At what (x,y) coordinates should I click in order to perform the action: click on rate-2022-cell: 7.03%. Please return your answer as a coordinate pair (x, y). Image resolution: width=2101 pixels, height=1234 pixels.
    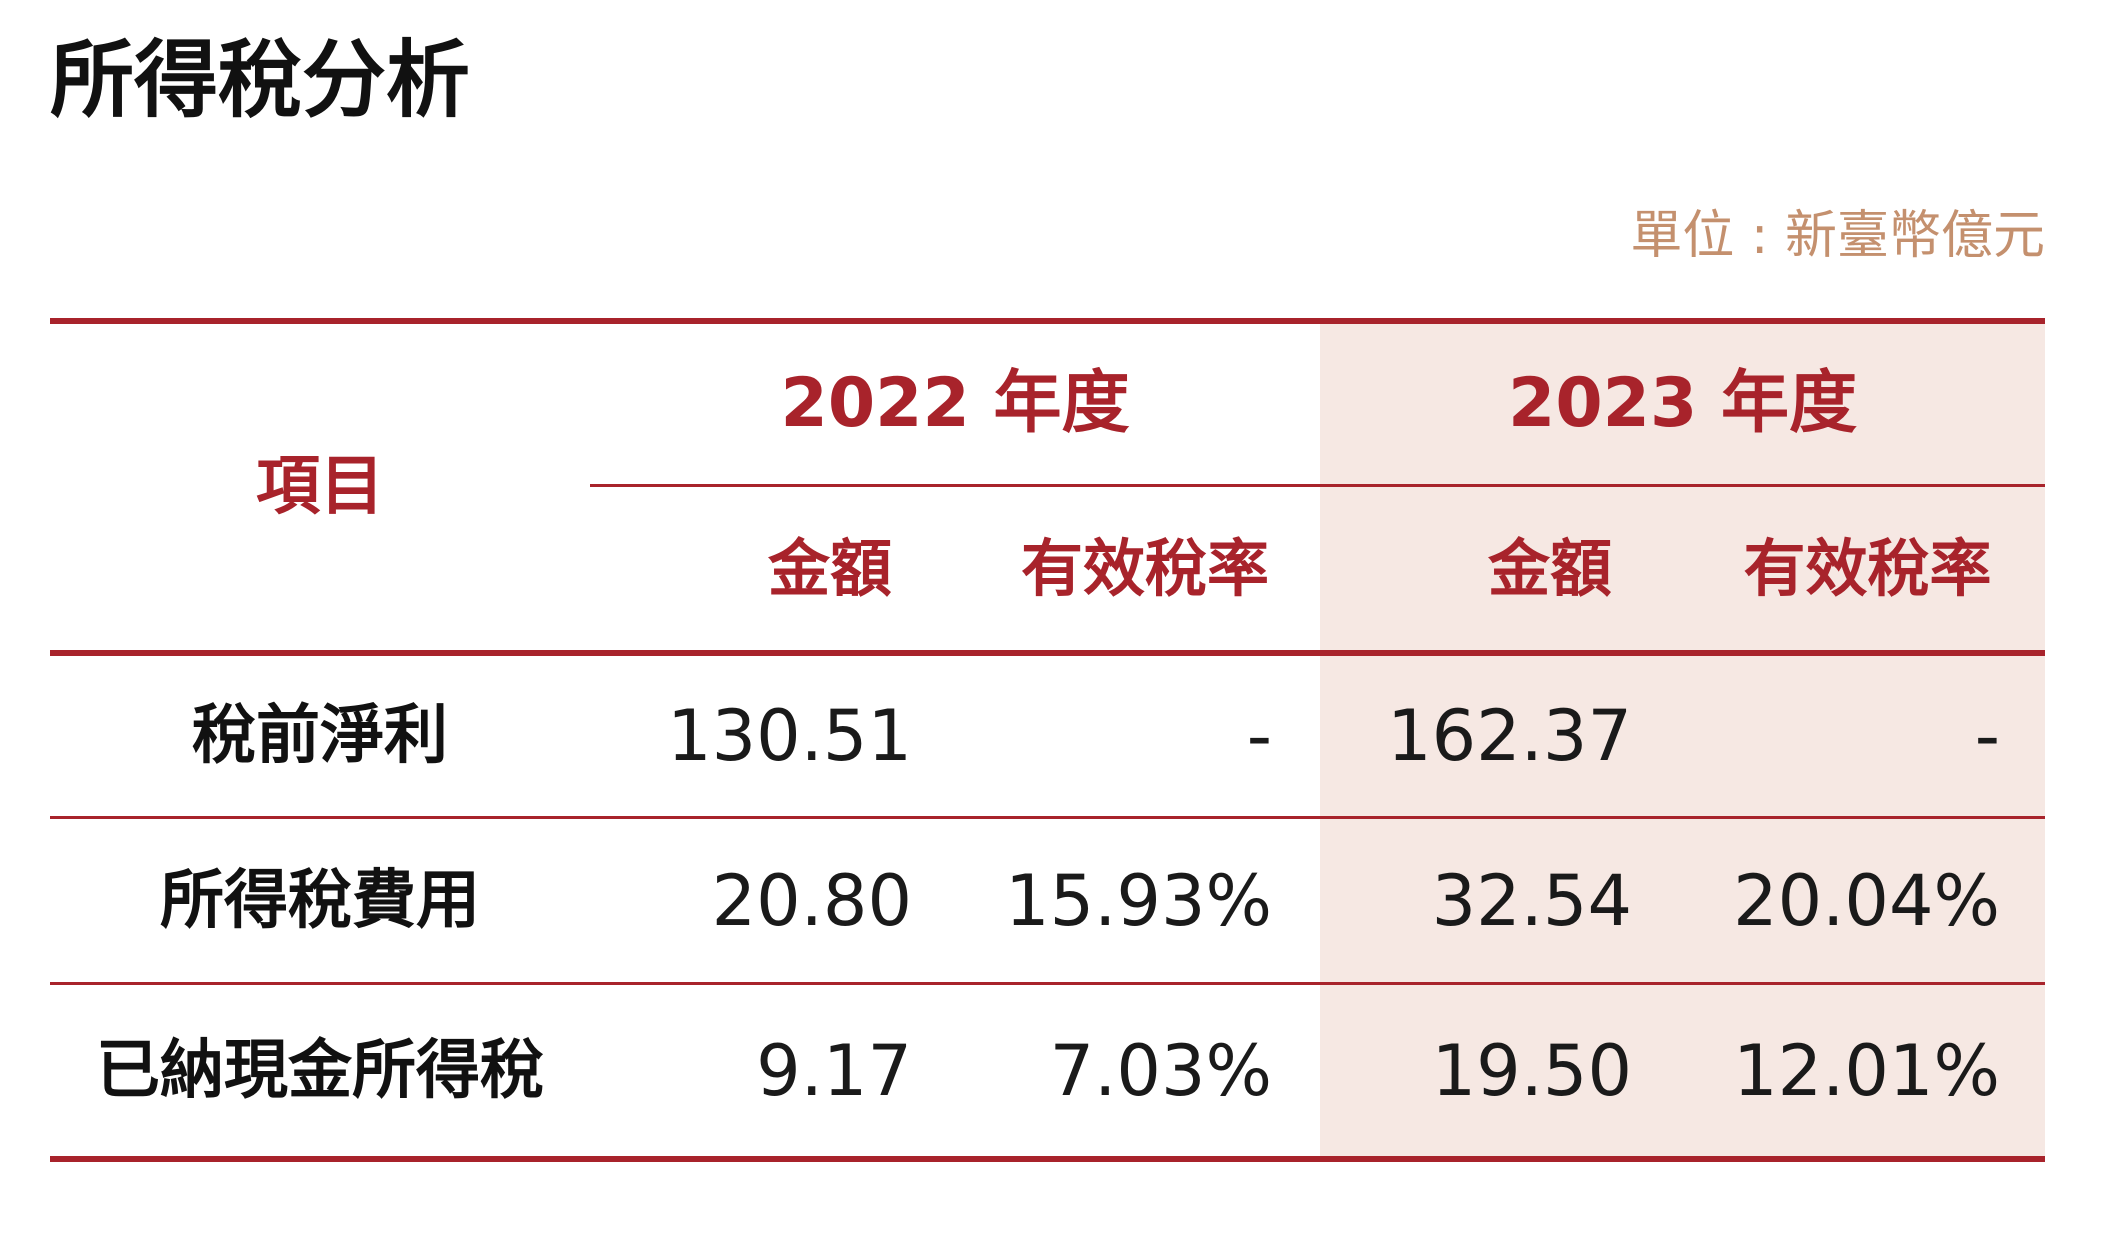
    Looking at the image, I should click on (1160, 1070).